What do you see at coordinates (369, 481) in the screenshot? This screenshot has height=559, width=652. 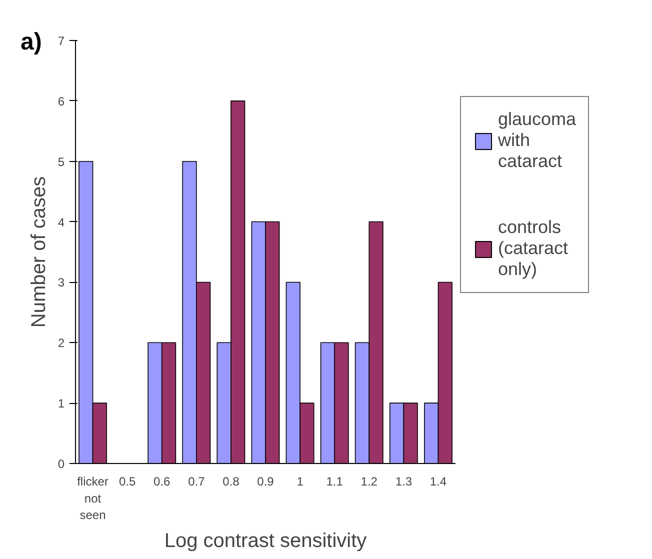 I see `x-tick-label: 1.2` at bounding box center [369, 481].